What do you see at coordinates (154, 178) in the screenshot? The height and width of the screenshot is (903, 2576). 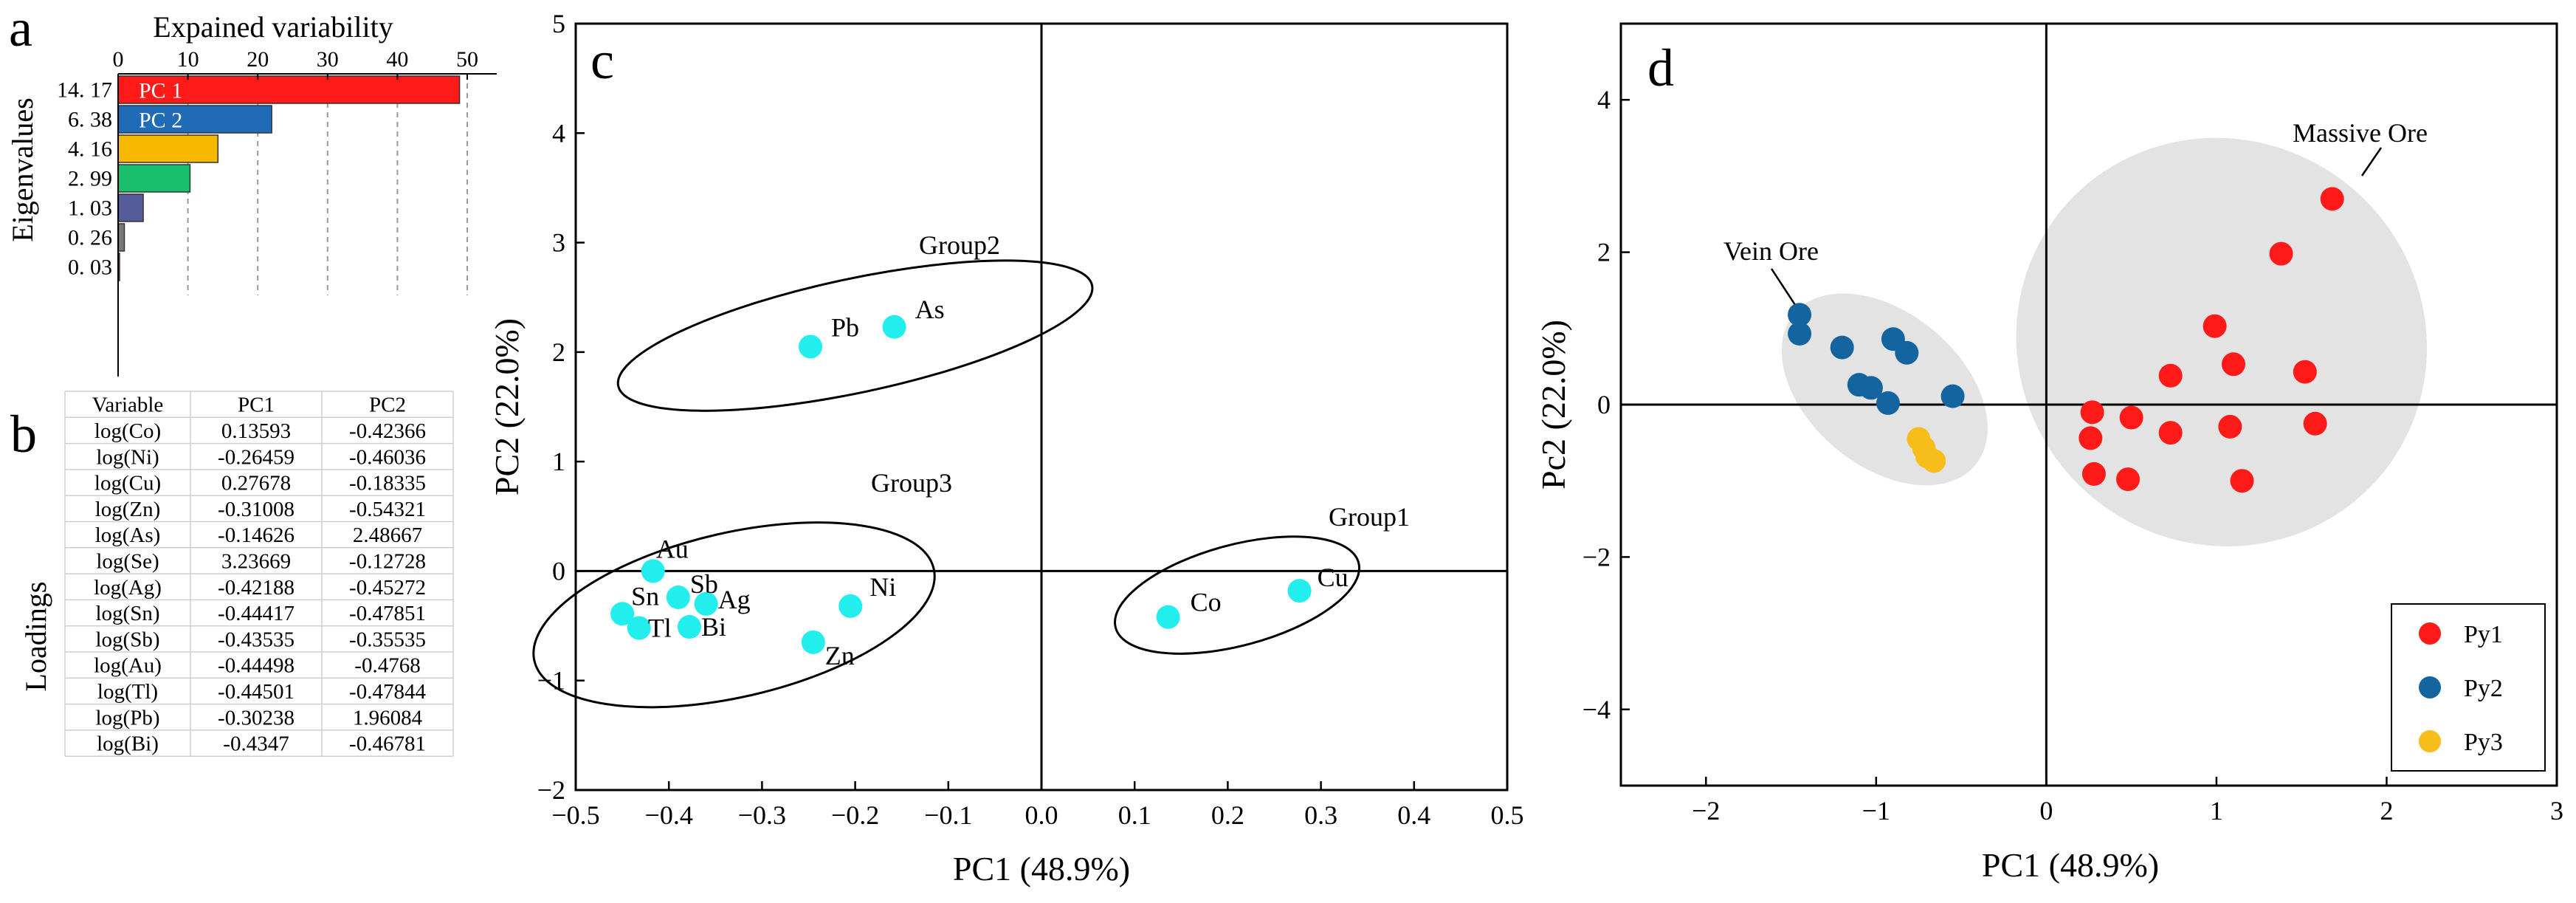 I see `bar-pc4` at bounding box center [154, 178].